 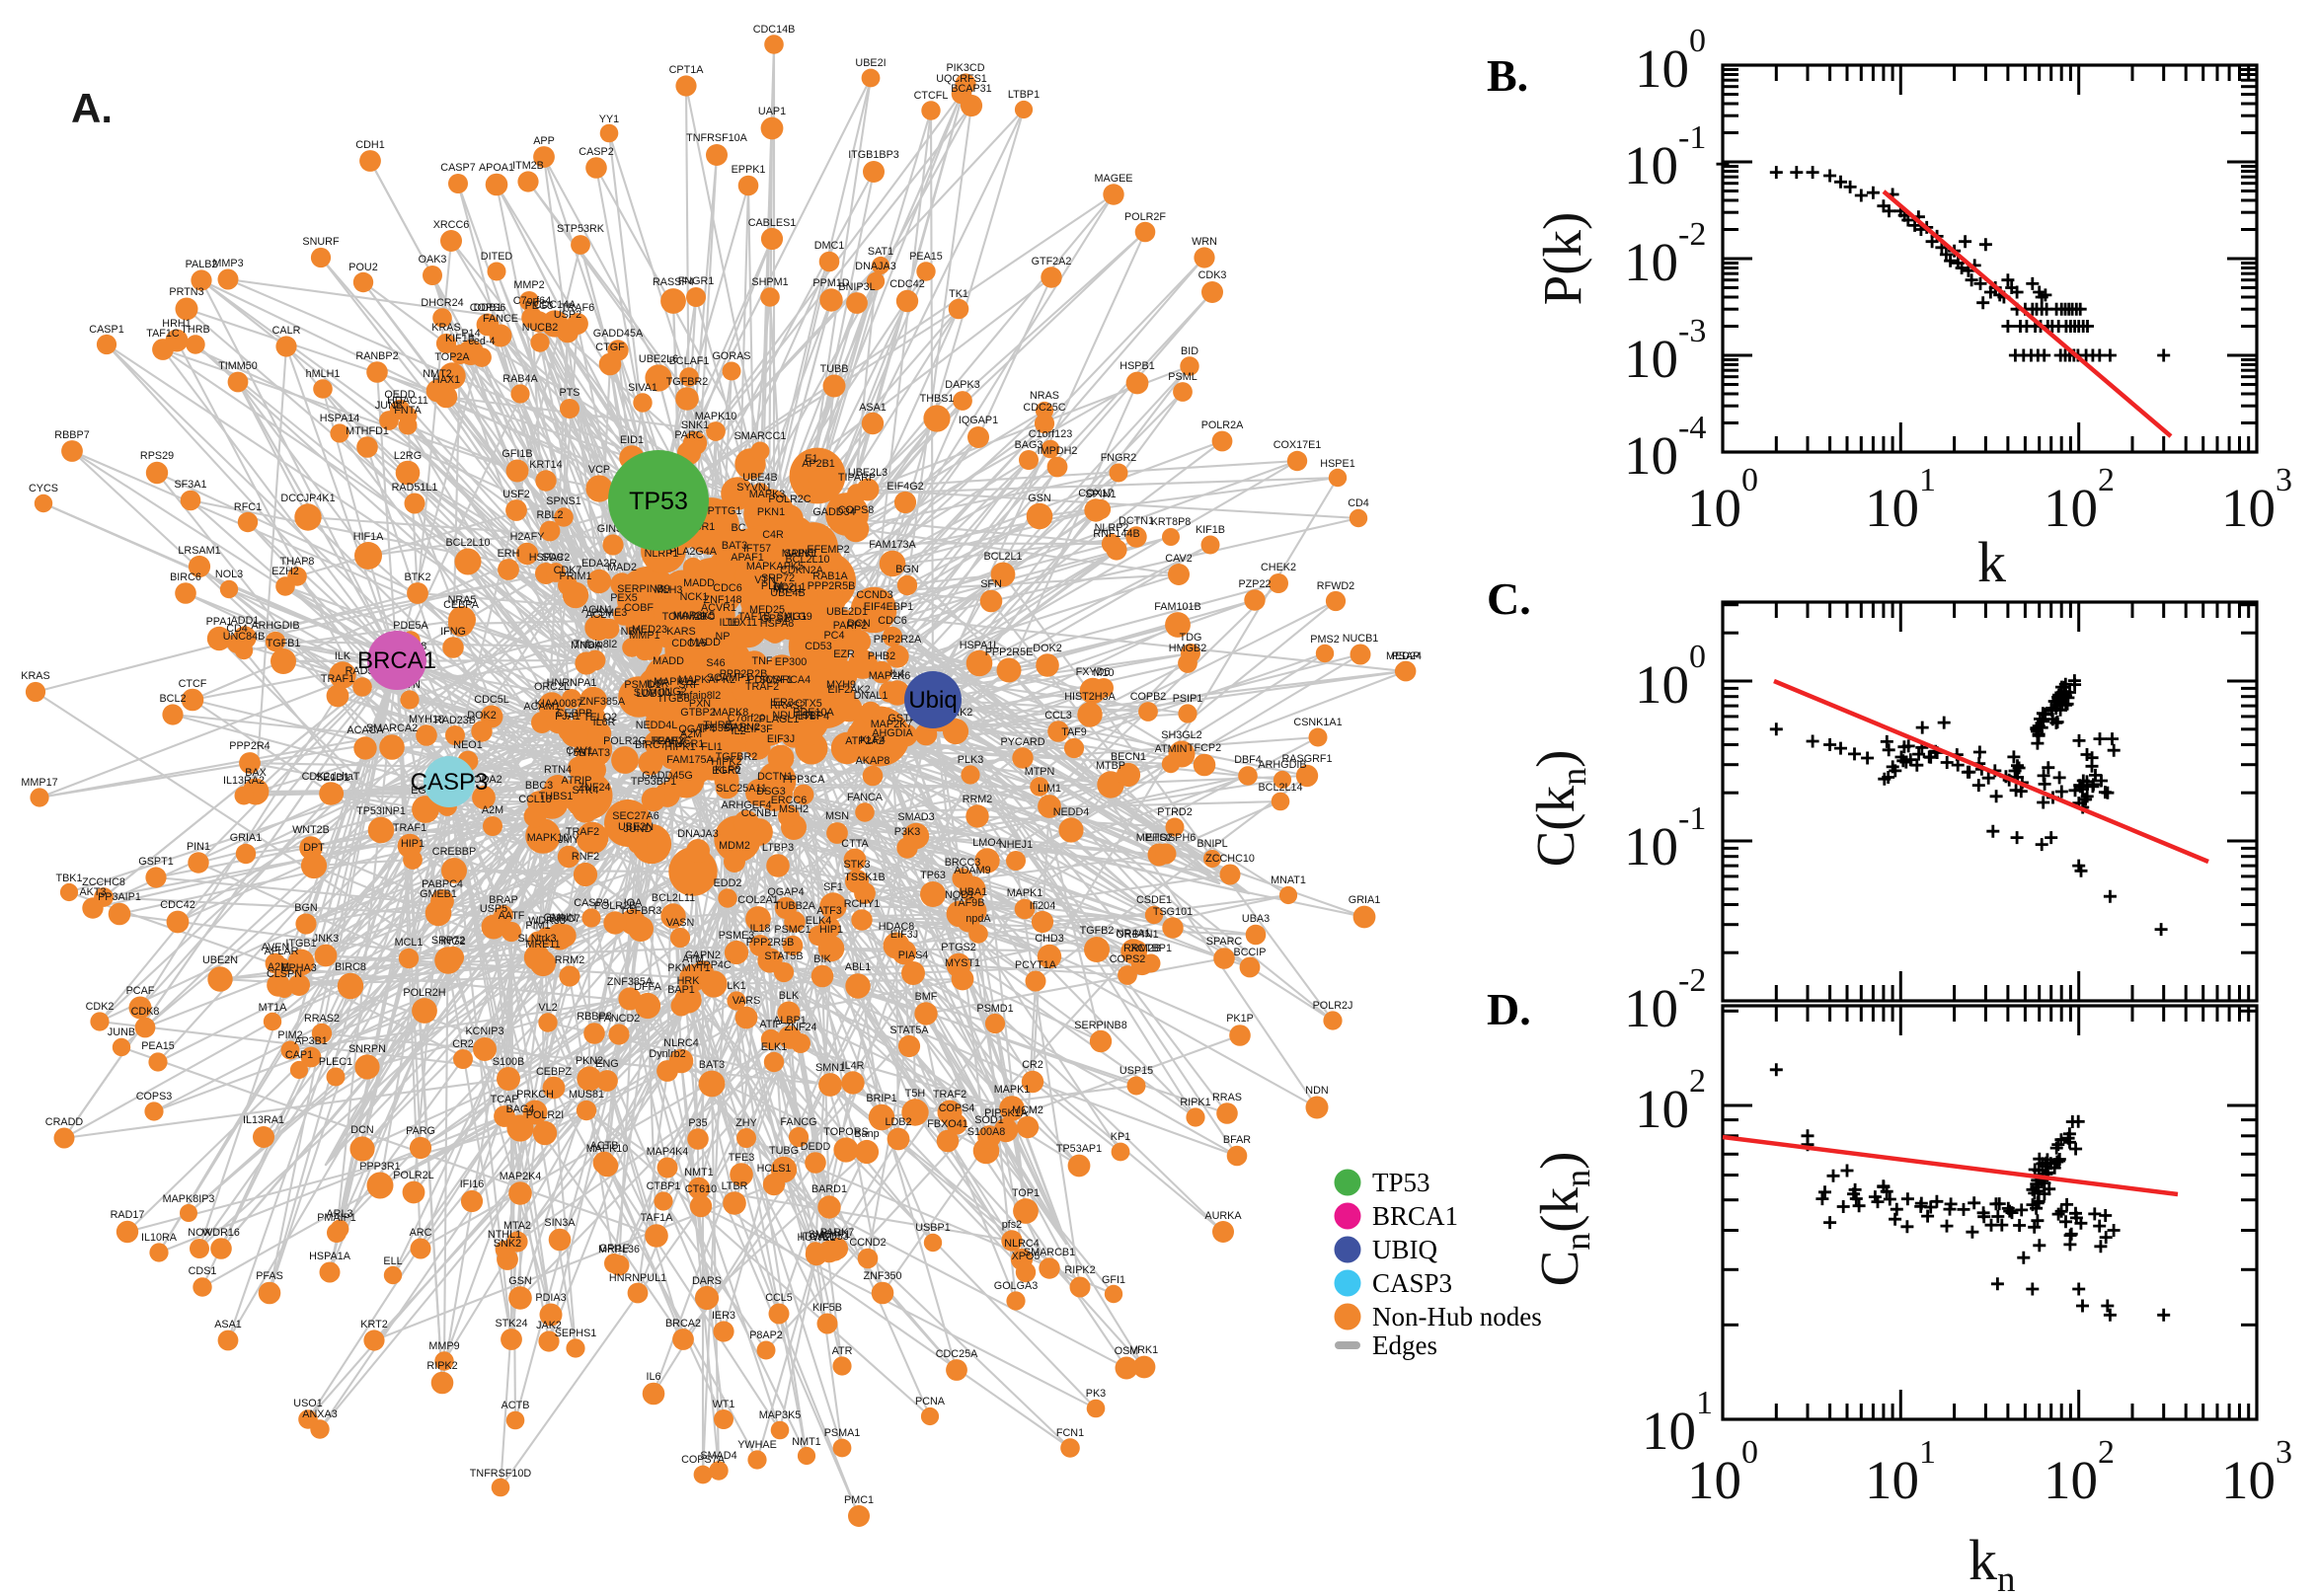 What do you see at coordinates (542, 944) in the screenshot?
I see `svg-text: MRE11` at bounding box center [542, 944].